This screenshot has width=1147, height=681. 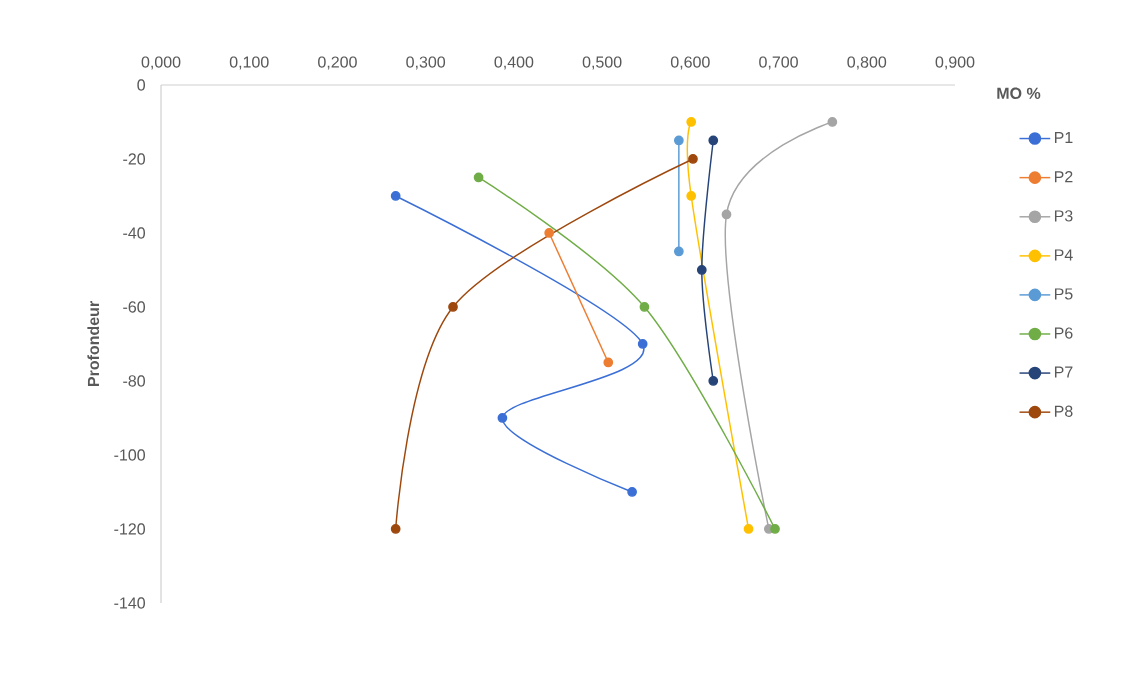 What do you see at coordinates (93, 344) in the screenshot?
I see `y-axis-title: Profondeur` at bounding box center [93, 344].